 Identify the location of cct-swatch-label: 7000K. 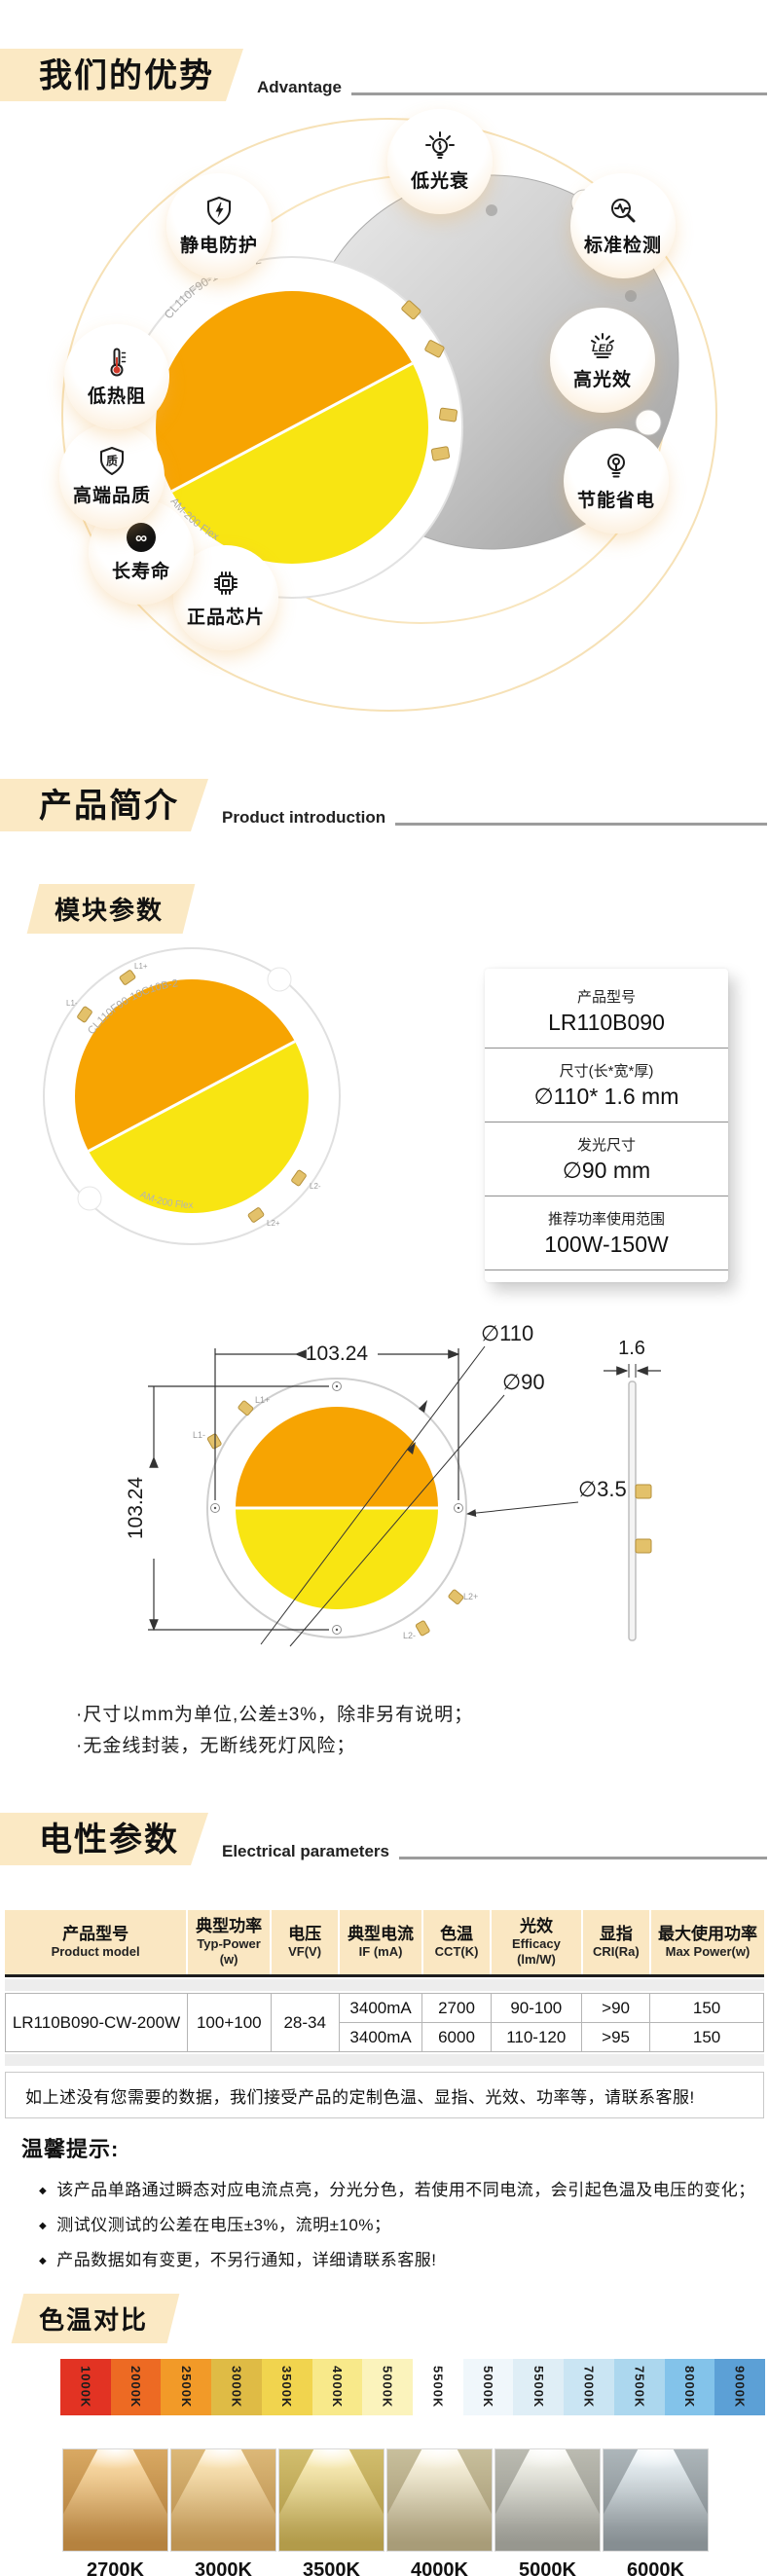
(589, 2387).